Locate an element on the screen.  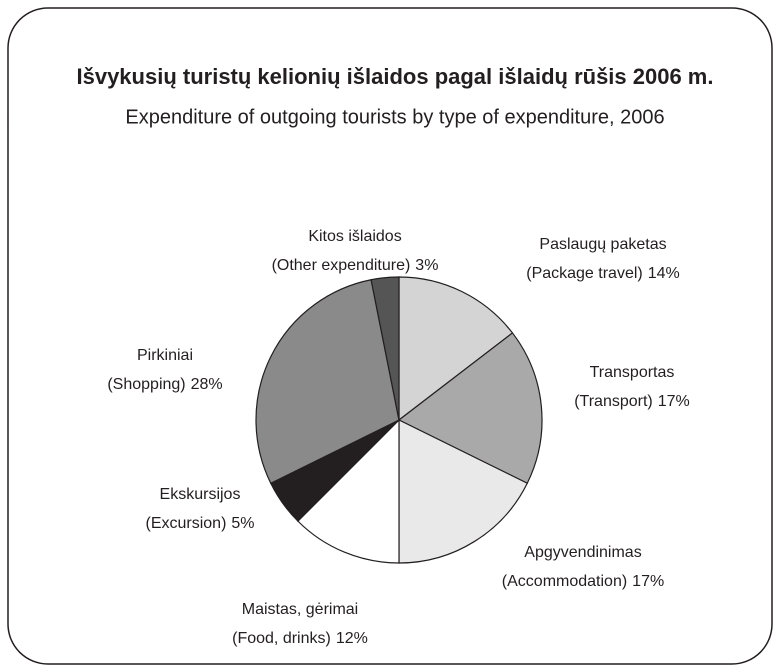
value-label: 12% is located at coordinates (352, 638).